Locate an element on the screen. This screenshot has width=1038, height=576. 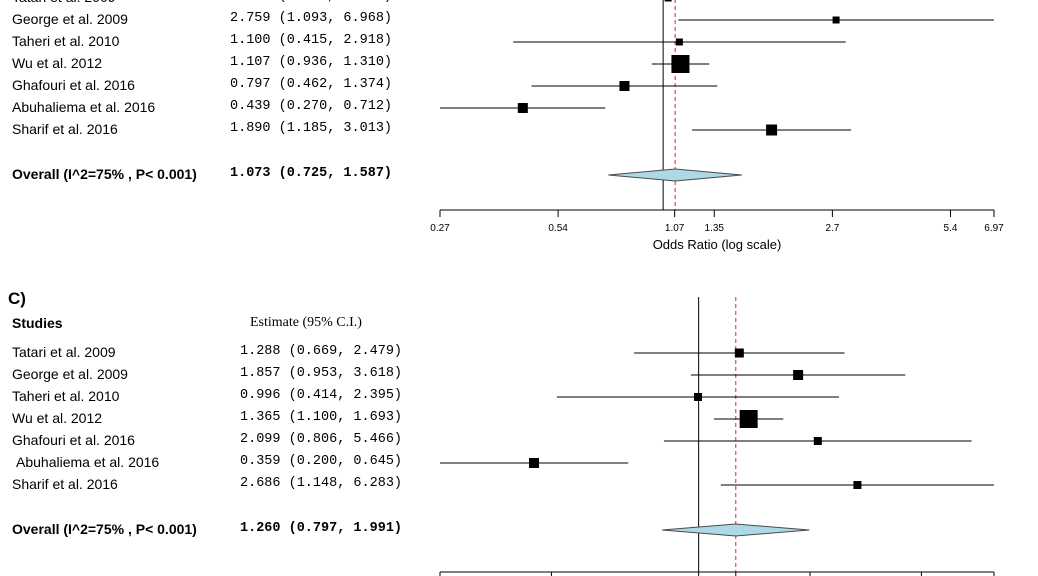
x-tick-label: 2.7 is located at coordinates (832, 228).